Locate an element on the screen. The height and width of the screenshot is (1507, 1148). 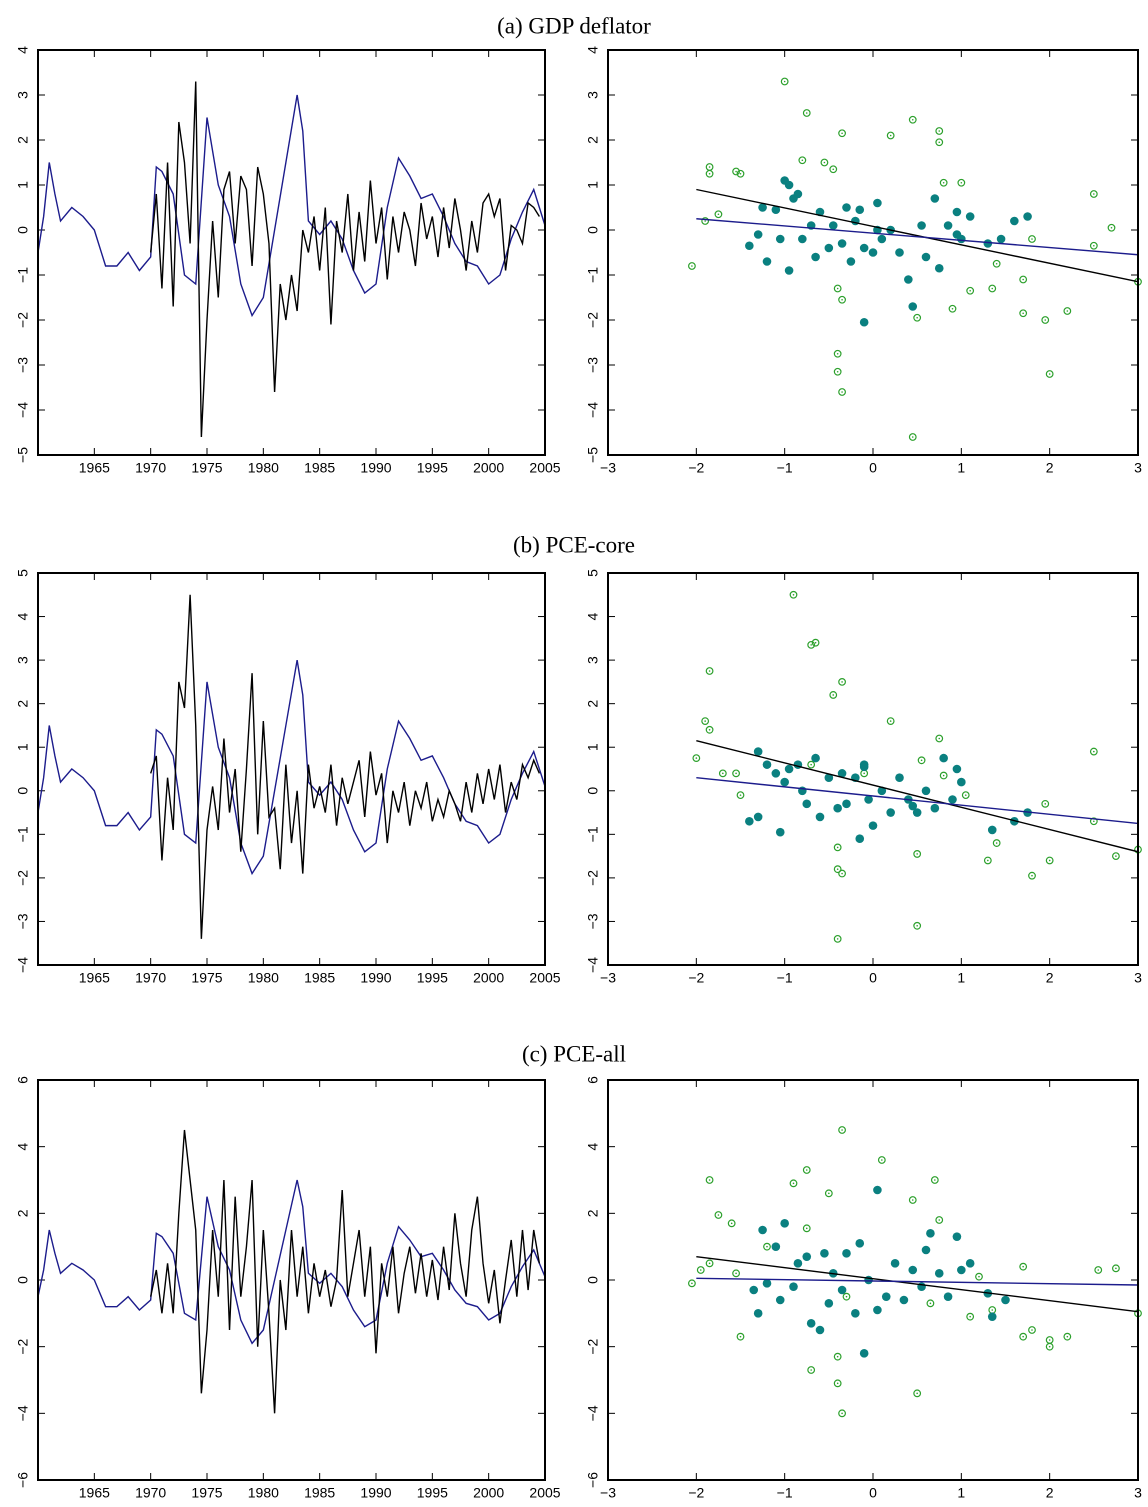
x-tick-label: 0 is located at coordinates (873, 1493).